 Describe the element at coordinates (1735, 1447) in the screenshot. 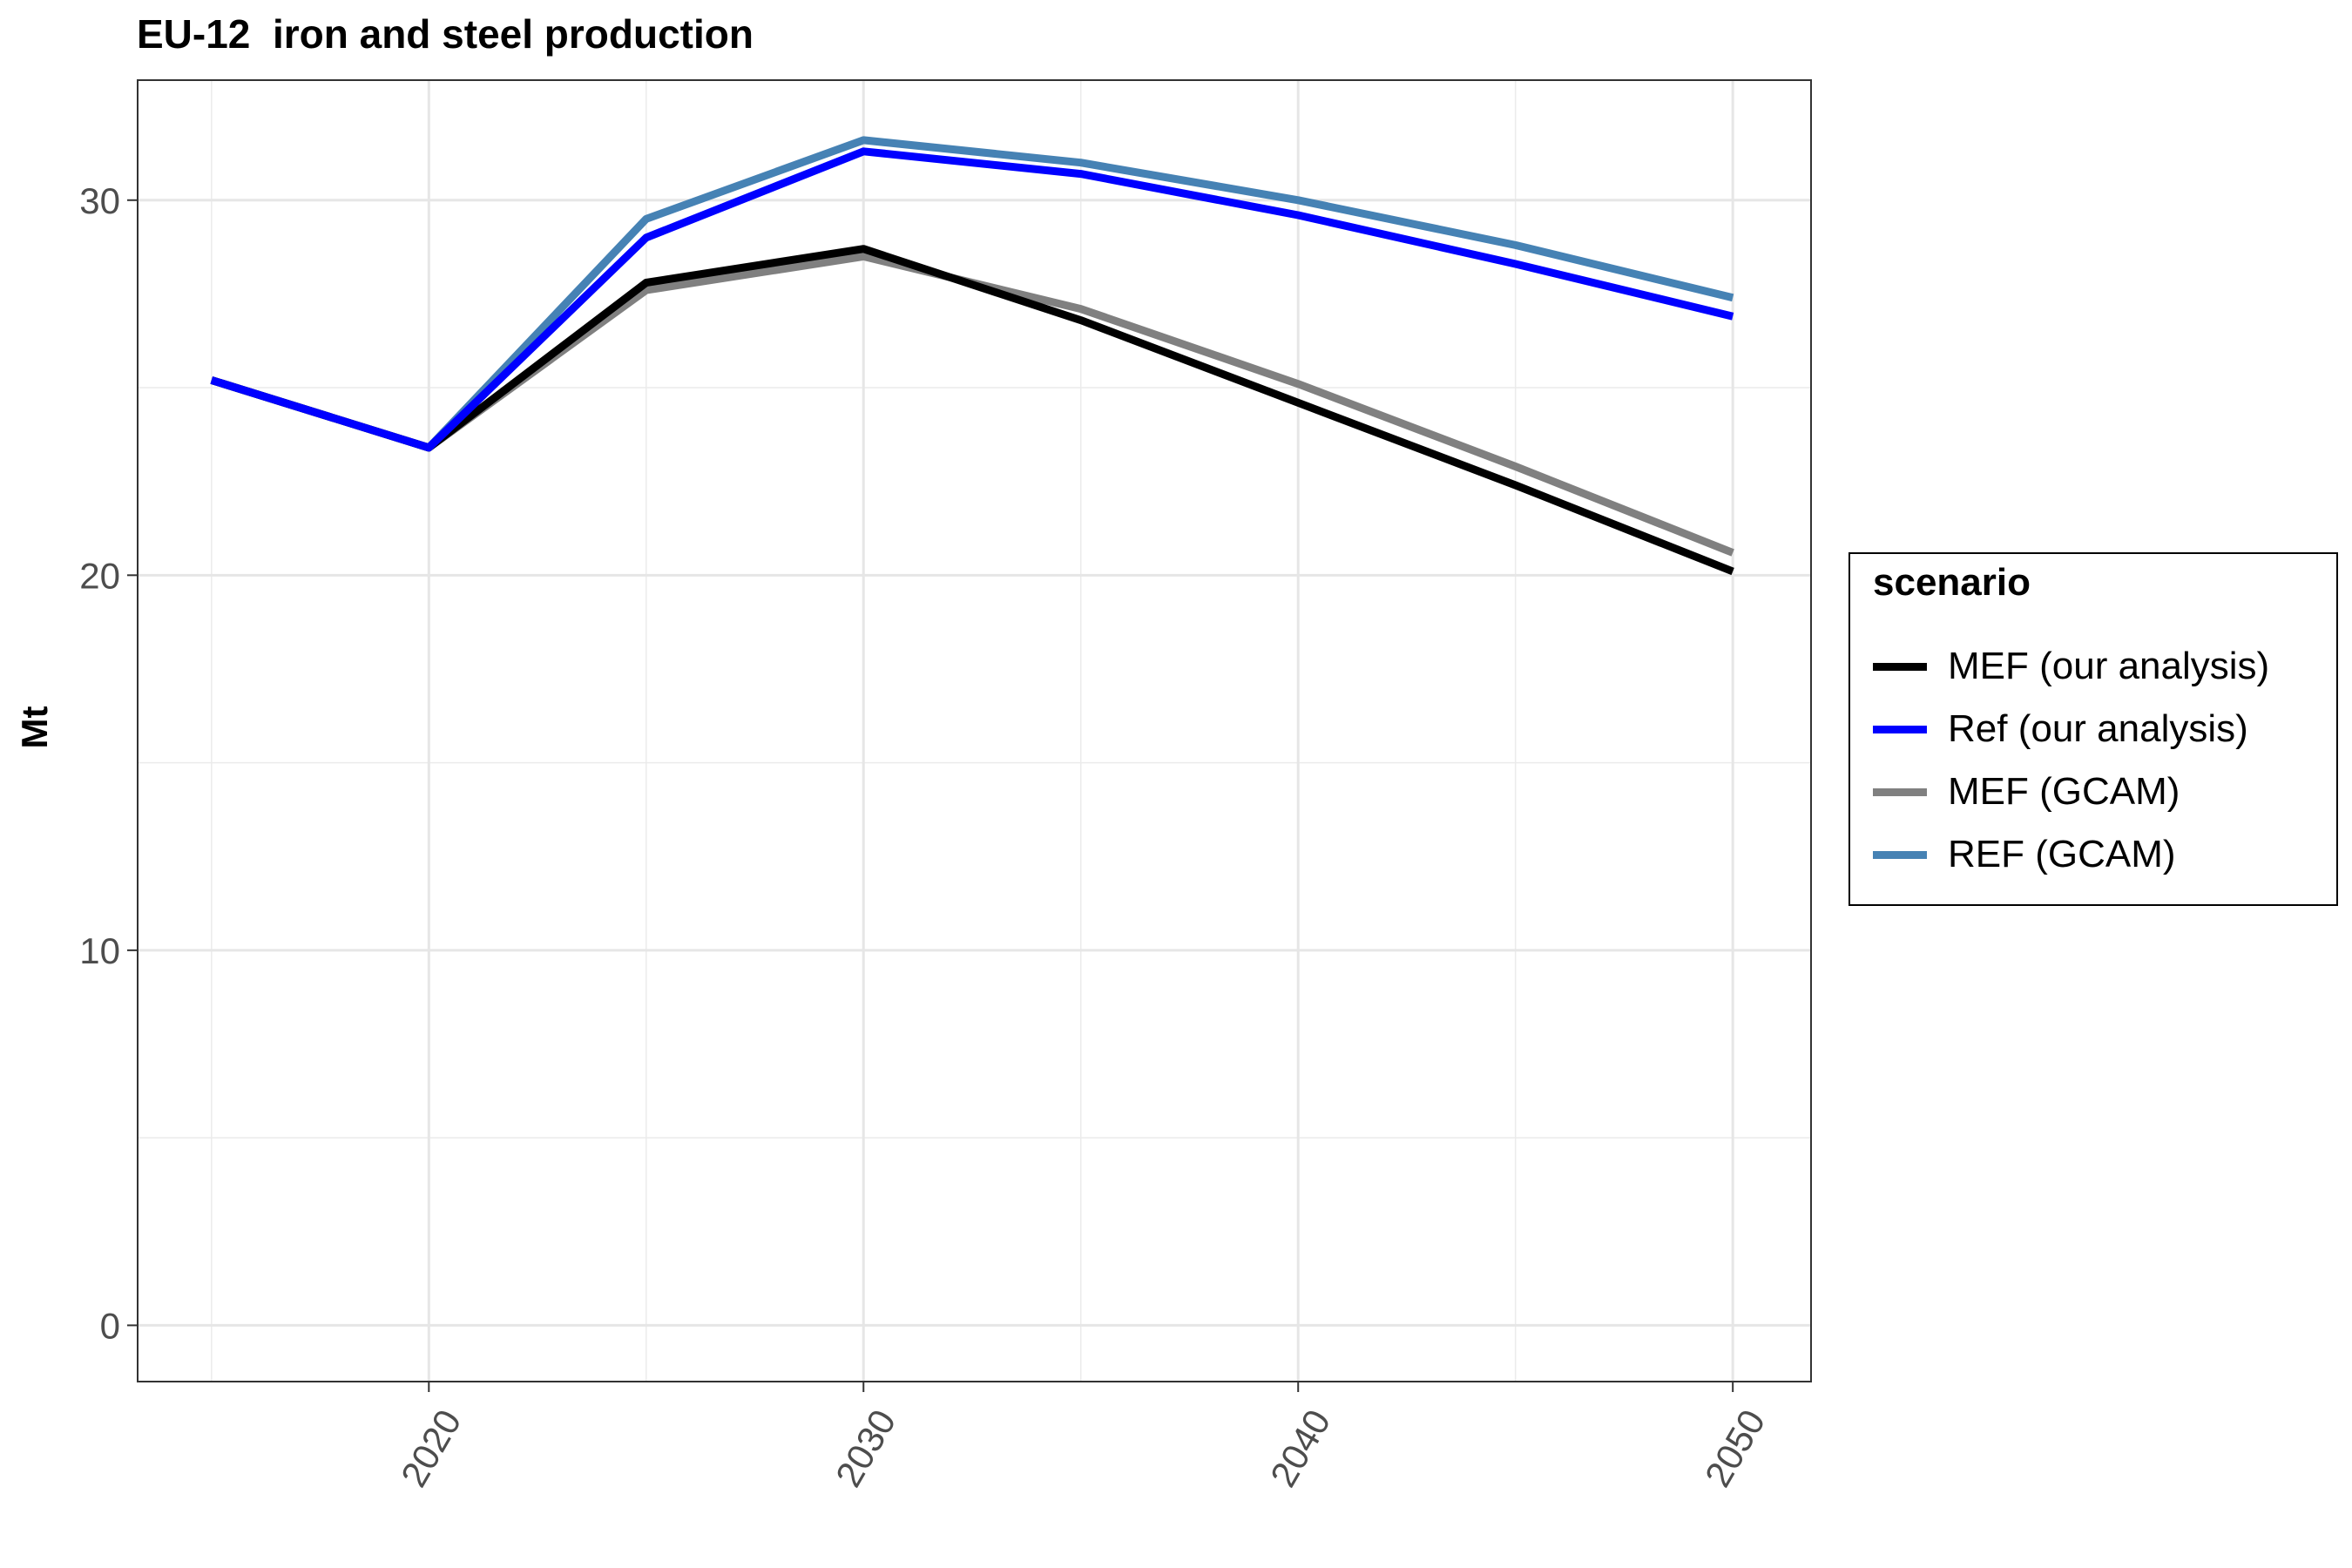

I see `x-tick-label: 2050` at that location.